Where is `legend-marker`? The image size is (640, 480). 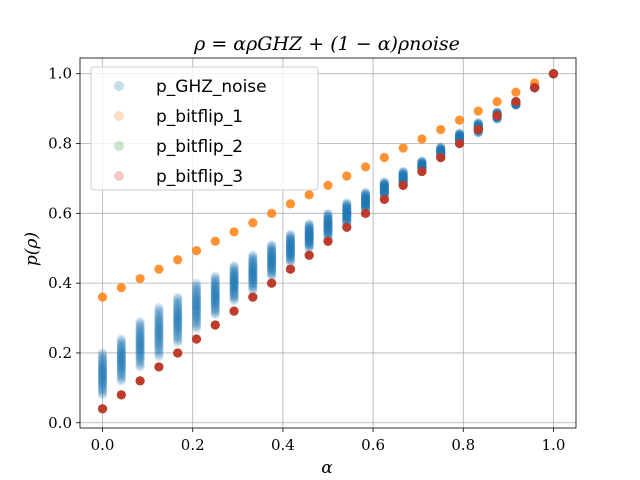 legend-marker is located at coordinates (119, 146).